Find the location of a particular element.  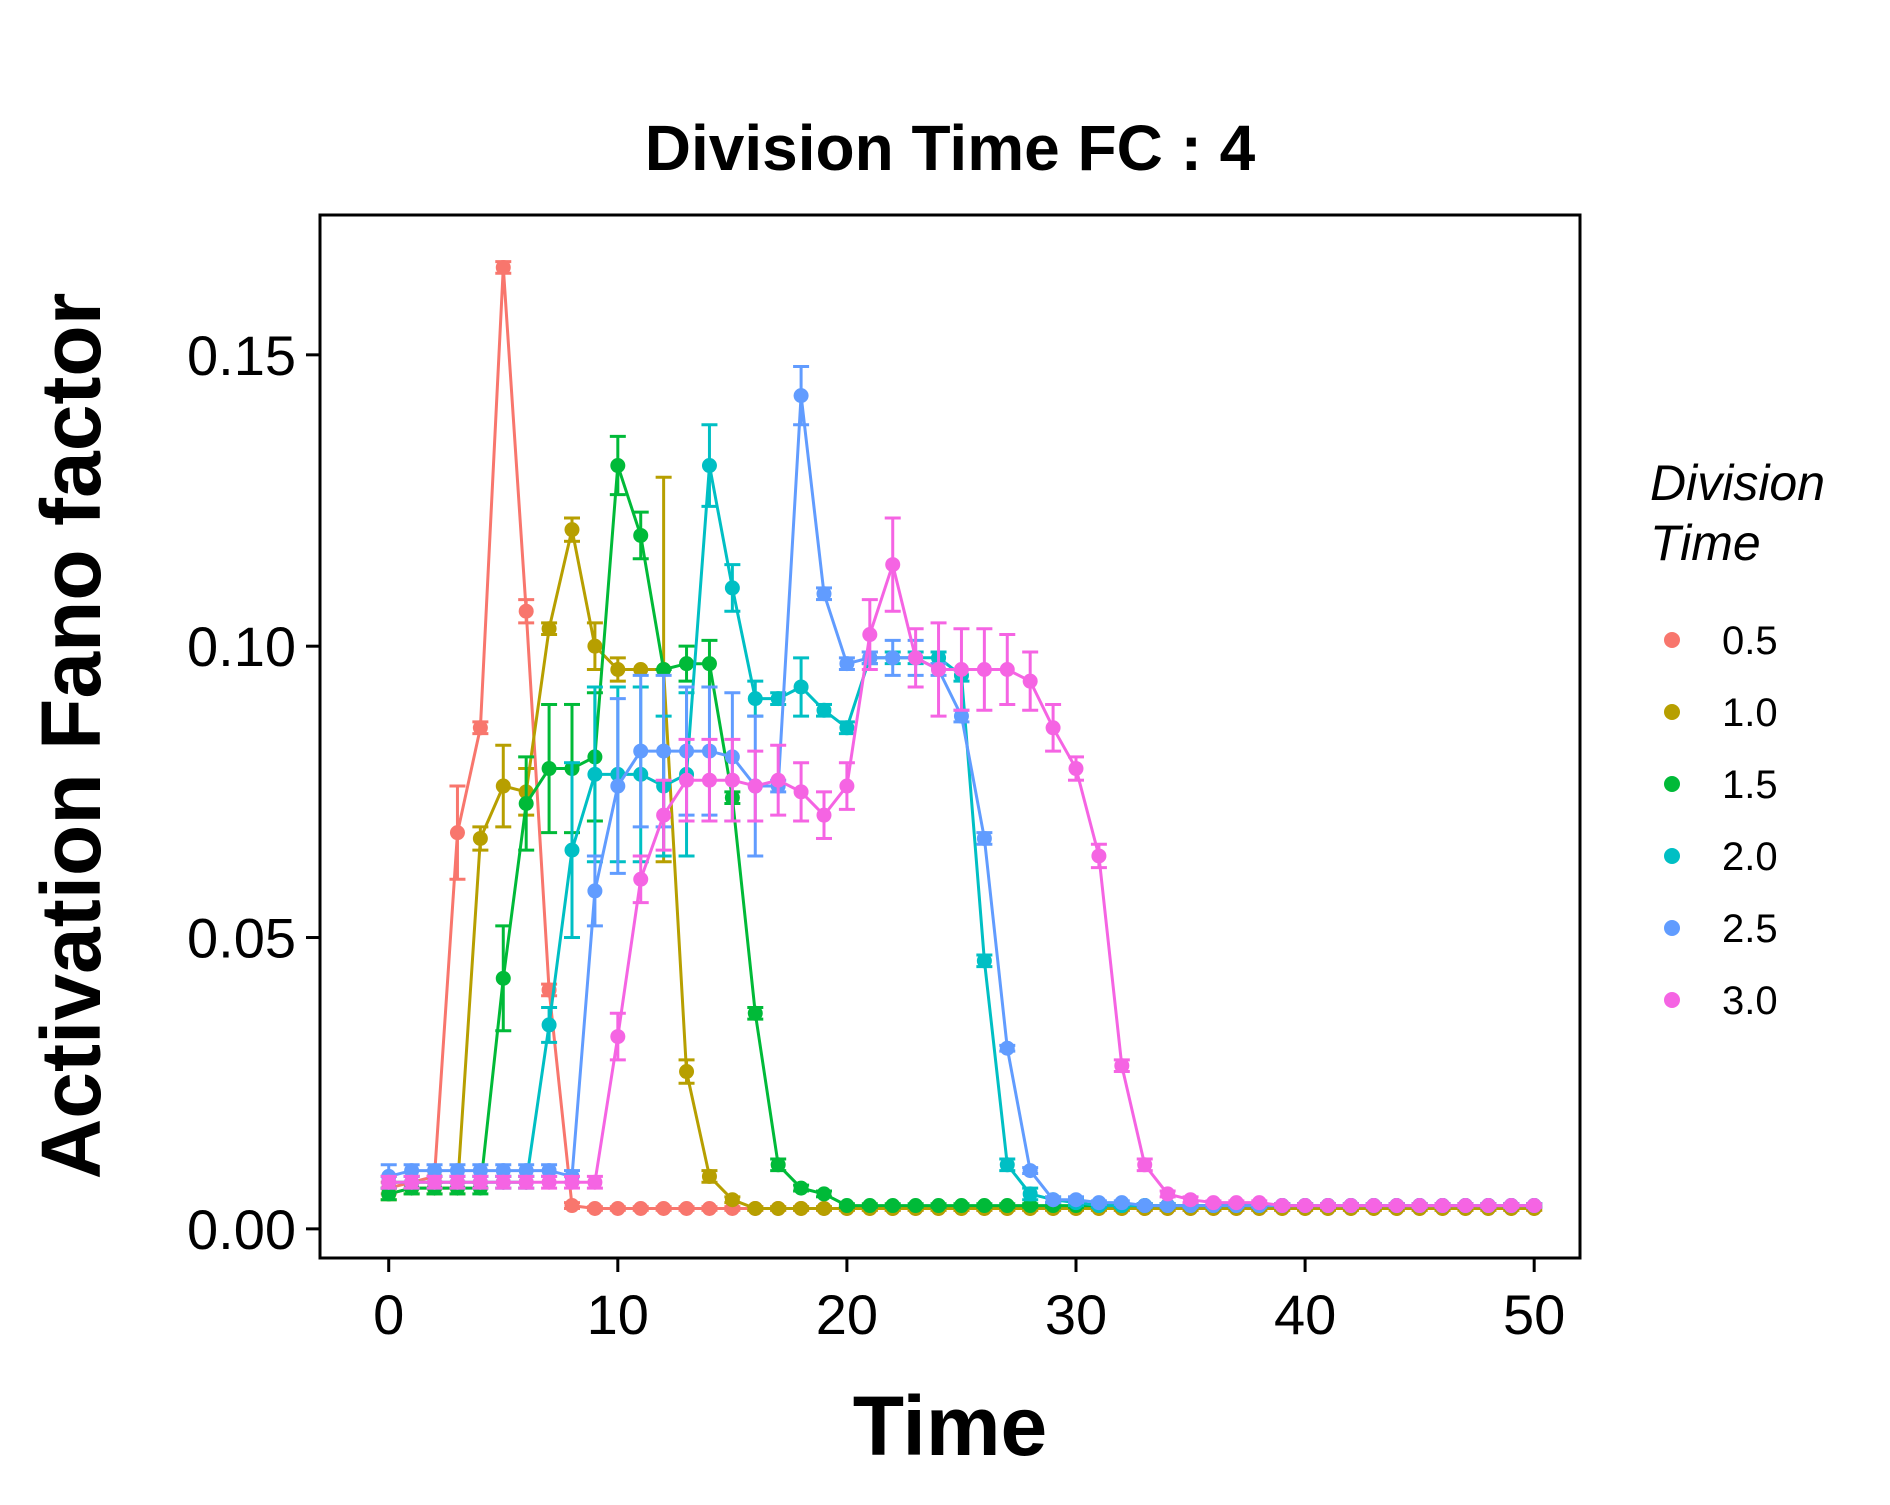

x-tick-label: 30 is located at coordinates (1076, 1314).